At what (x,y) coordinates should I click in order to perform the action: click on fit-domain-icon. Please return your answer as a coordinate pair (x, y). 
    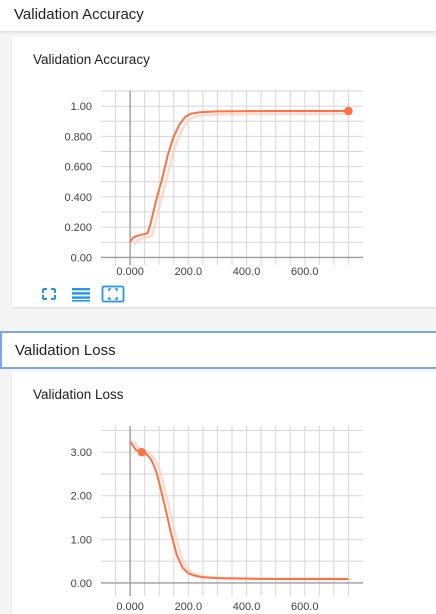
    Looking at the image, I should click on (113, 294).